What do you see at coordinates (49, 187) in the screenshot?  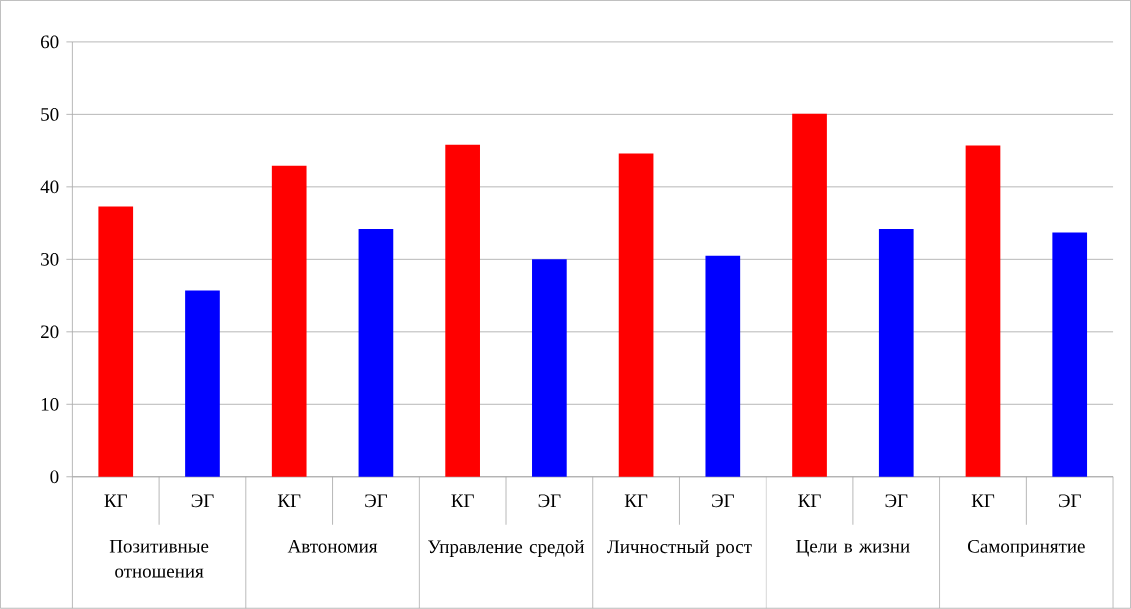 I see `y-tick-label: 40` at bounding box center [49, 187].